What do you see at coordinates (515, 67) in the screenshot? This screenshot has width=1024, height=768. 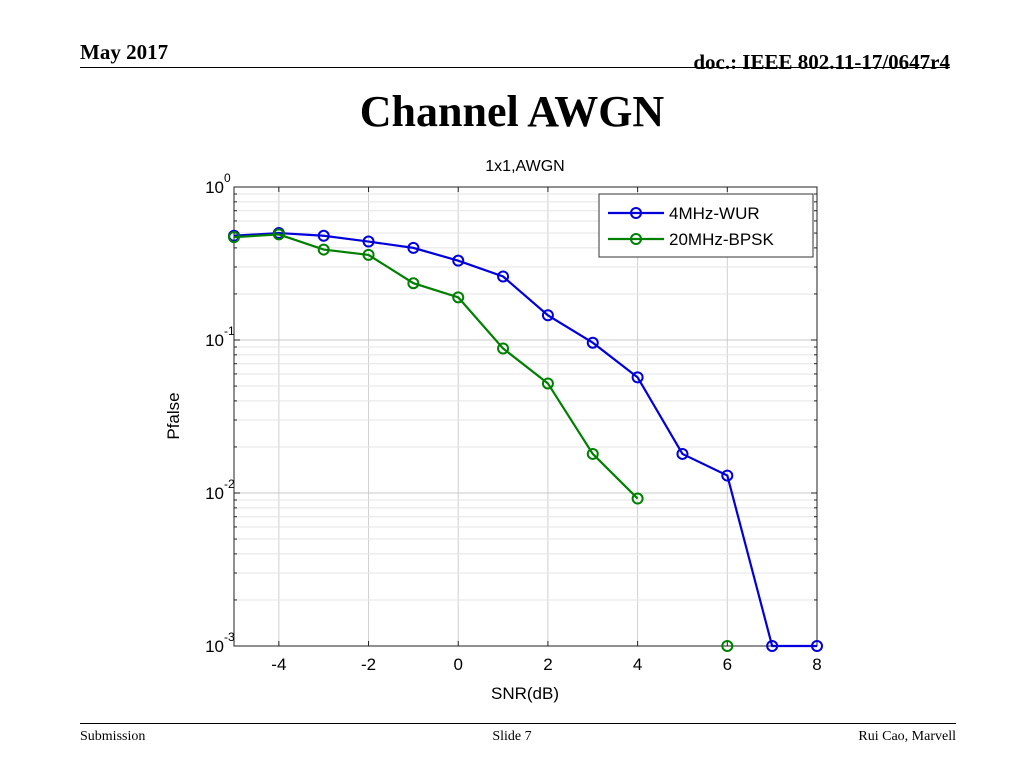 I see `header-rule` at bounding box center [515, 67].